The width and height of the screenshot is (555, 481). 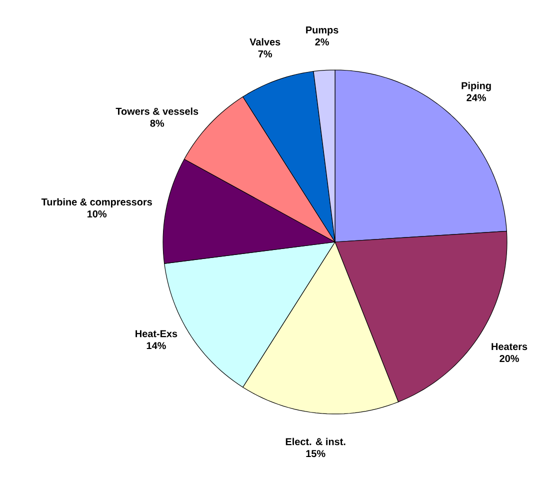 I want to click on slice-label: Piping, so click(x=476, y=87).